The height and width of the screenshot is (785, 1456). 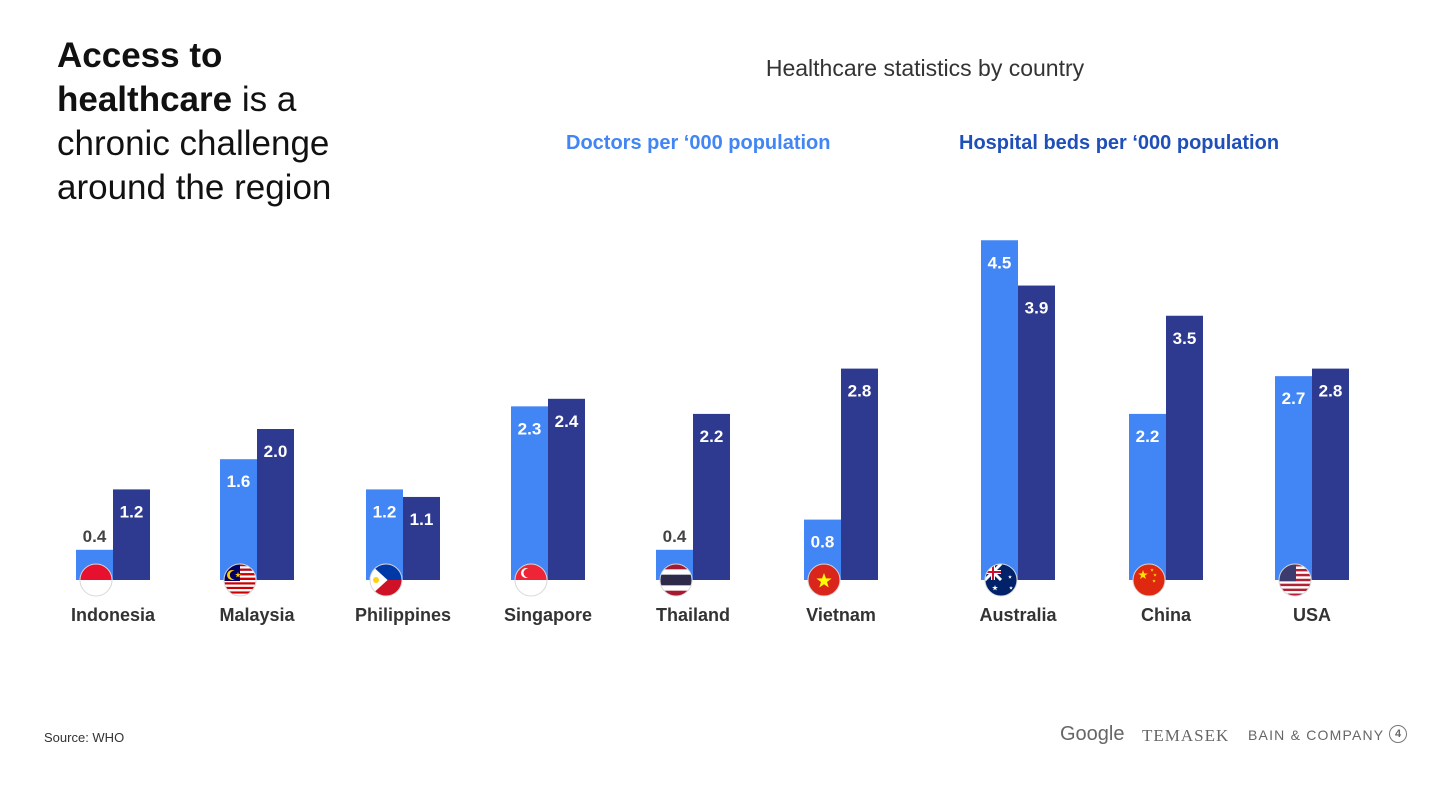 I want to click on beds-bar-philippines, so click(x=421, y=538).